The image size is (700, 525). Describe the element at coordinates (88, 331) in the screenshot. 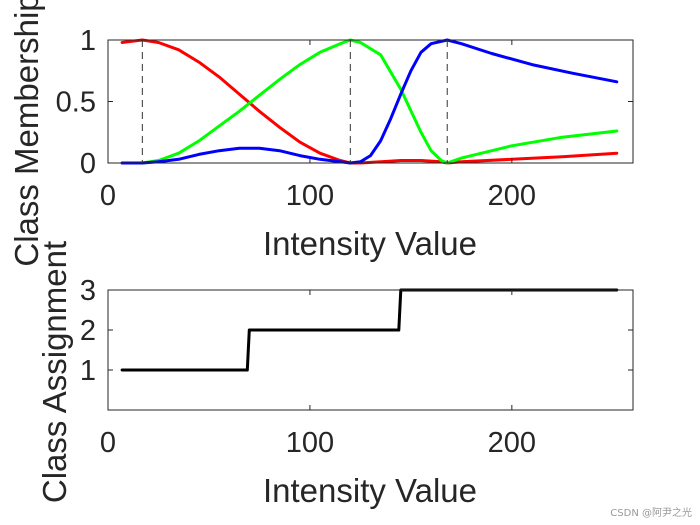

I see `assignment-y-tick-label: 2` at that location.